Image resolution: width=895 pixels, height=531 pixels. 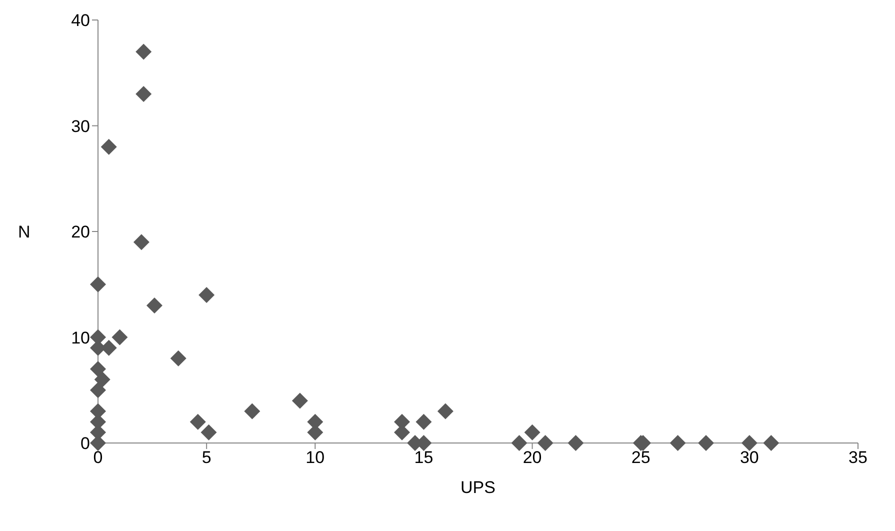 What do you see at coordinates (424, 458) in the screenshot?
I see `x-tick-label: 15` at bounding box center [424, 458].